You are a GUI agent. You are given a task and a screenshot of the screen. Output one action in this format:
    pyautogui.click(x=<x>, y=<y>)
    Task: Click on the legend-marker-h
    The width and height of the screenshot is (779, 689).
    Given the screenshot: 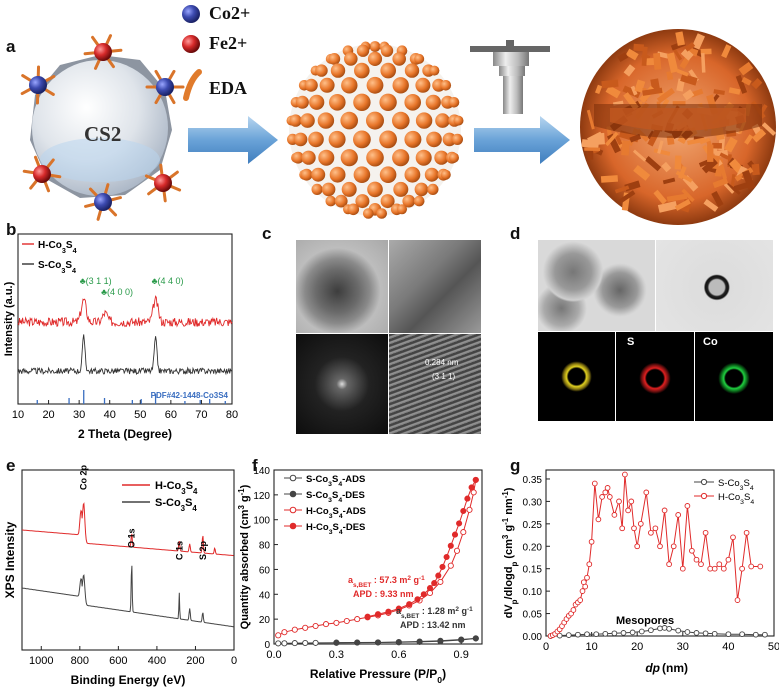 What is the action you would take?
    pyautogui.click(x=704, y=496)
    